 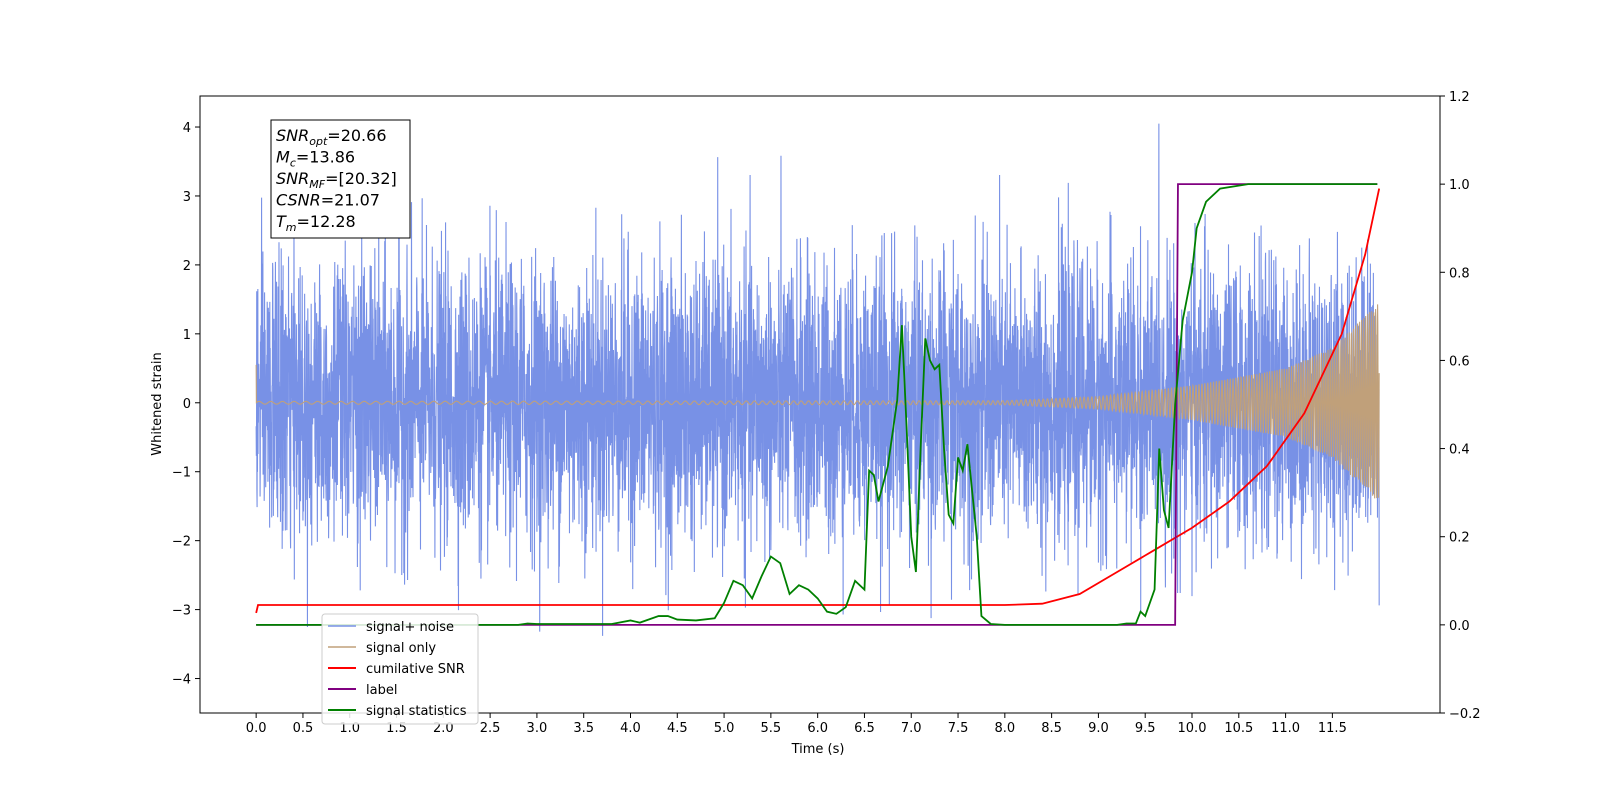 What do you see at coordinates (331, 137) in the screenshot?
I see `annotation-line: SNRopt=20.66` at bounding box center [331, 137].